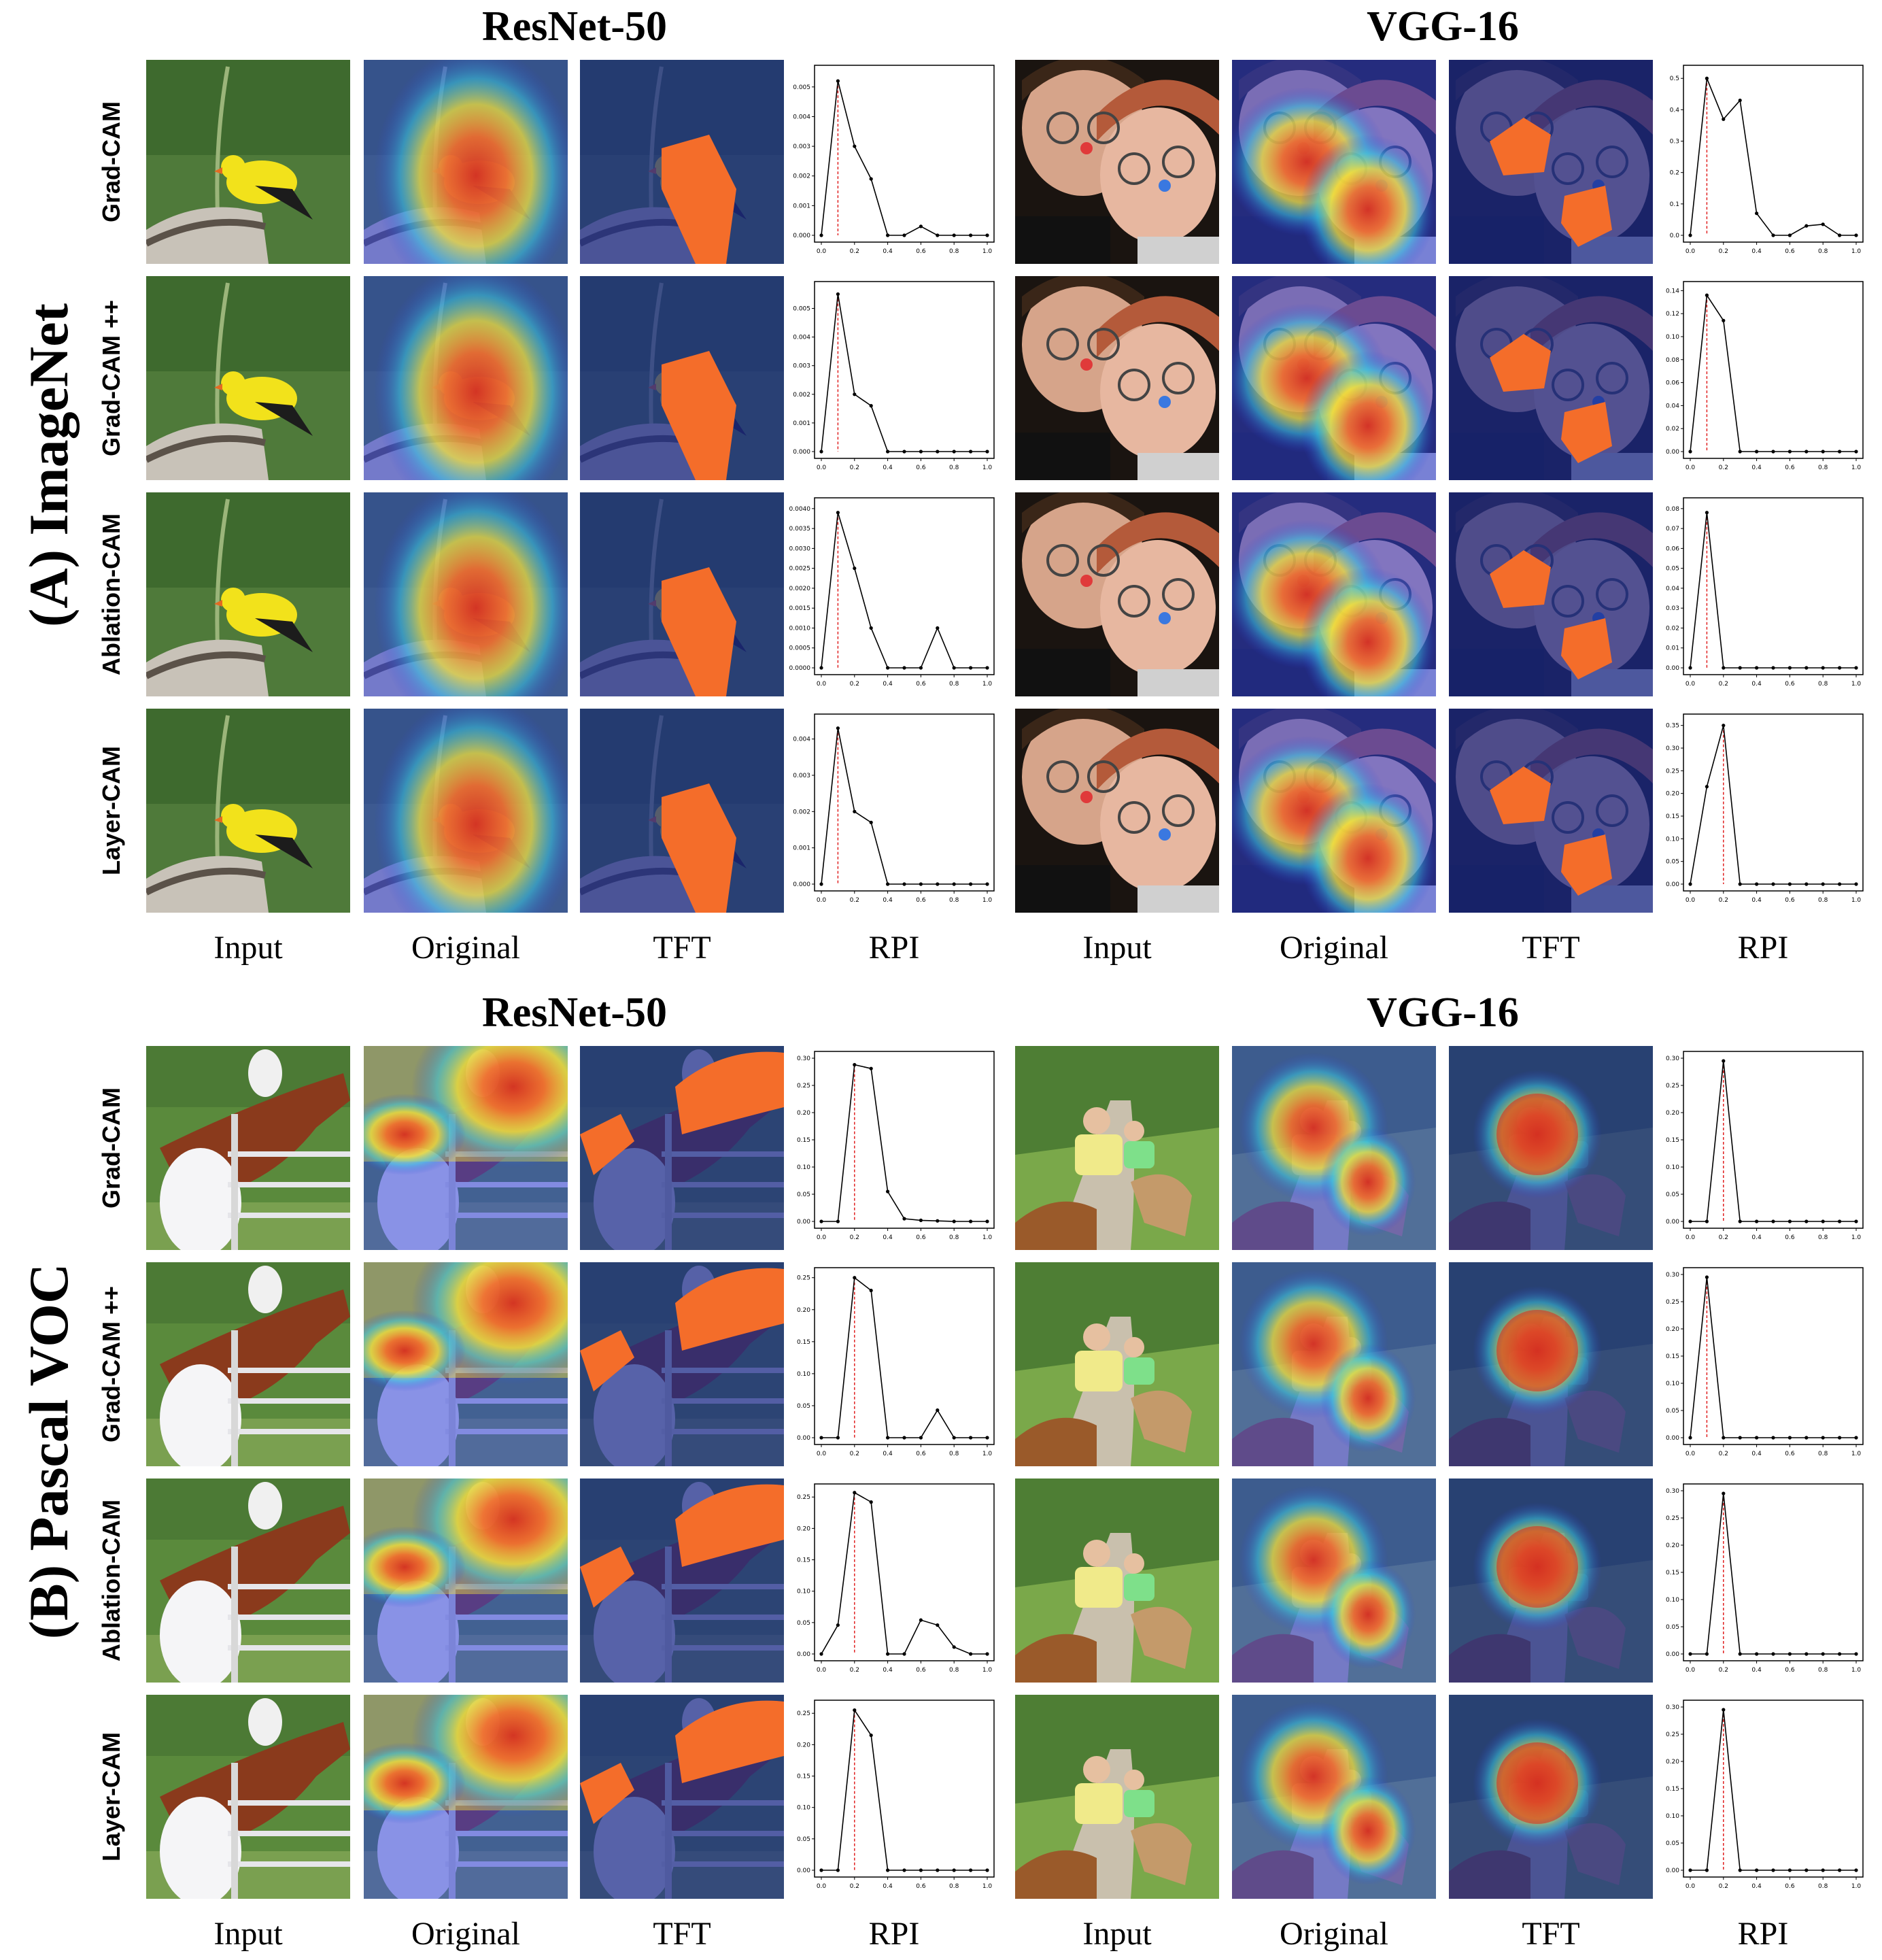 This screenshot has height=1960, width=1882. I want to click on y-tick-label: 0.08, so click(1672, 360).